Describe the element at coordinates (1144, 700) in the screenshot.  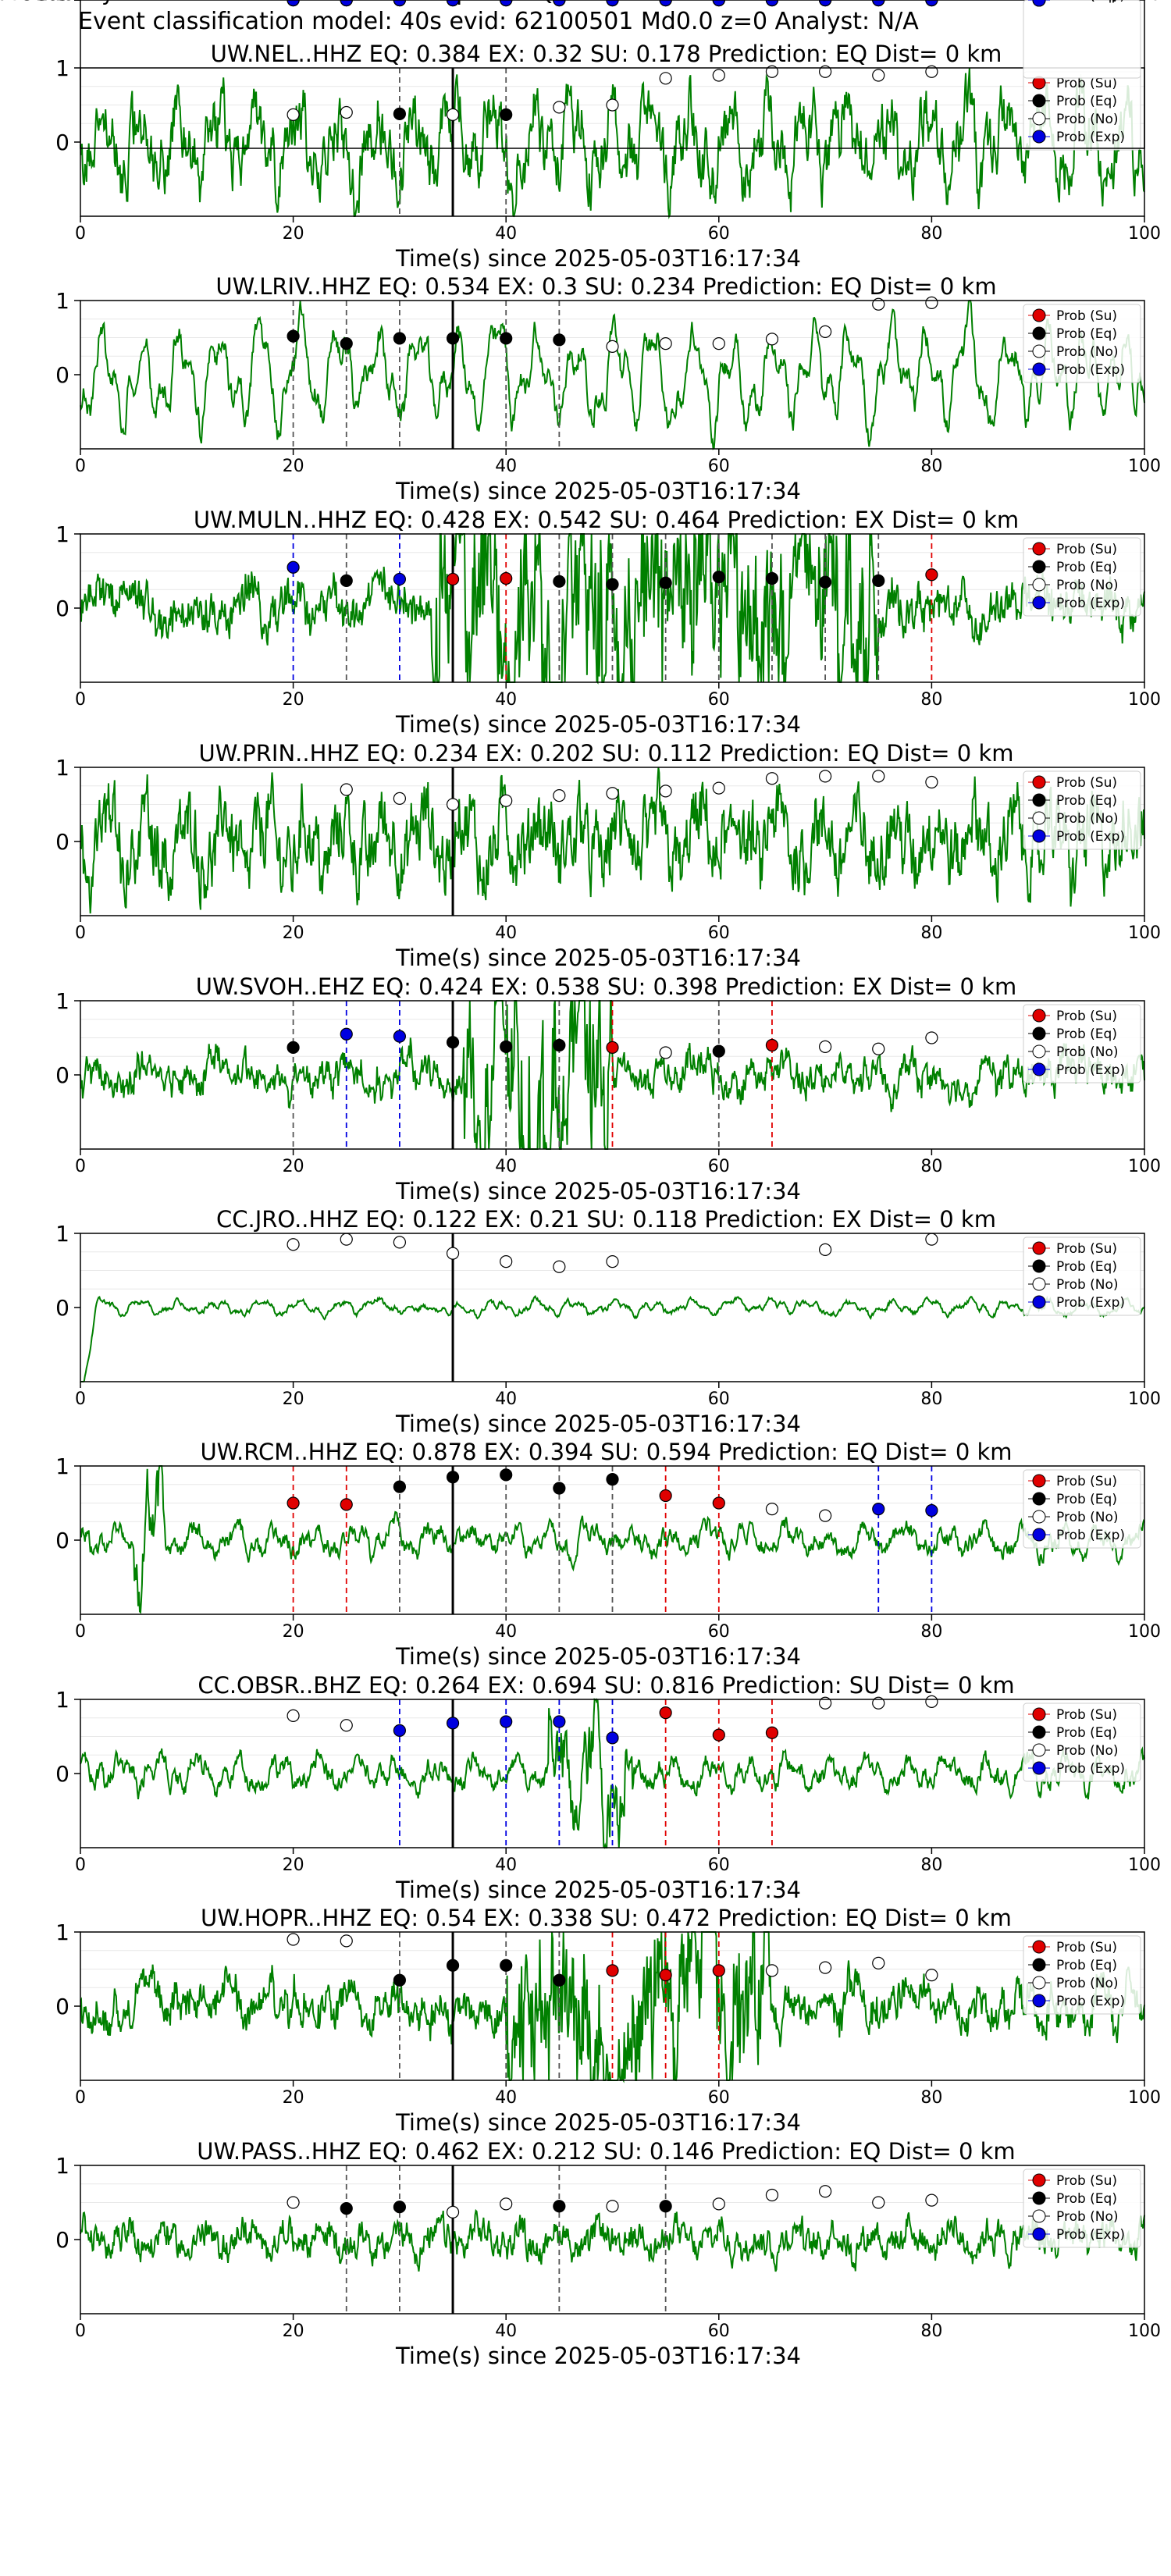
I see `x-tick-label-2-5: 100` at that location.